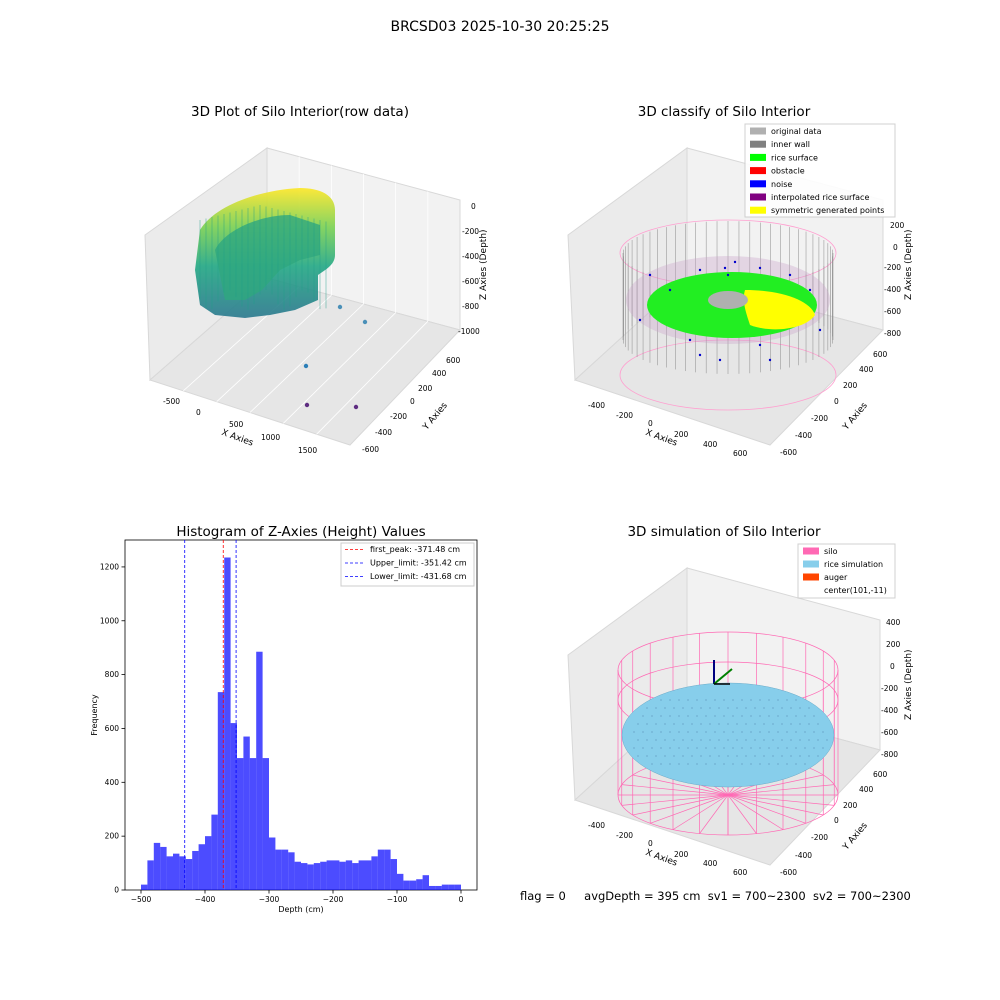 This screenshot has width=1000, height=1000. I want to click on panel2-y-ticks: -600 -400 -200 0 200 400 600, so click(834, 403).